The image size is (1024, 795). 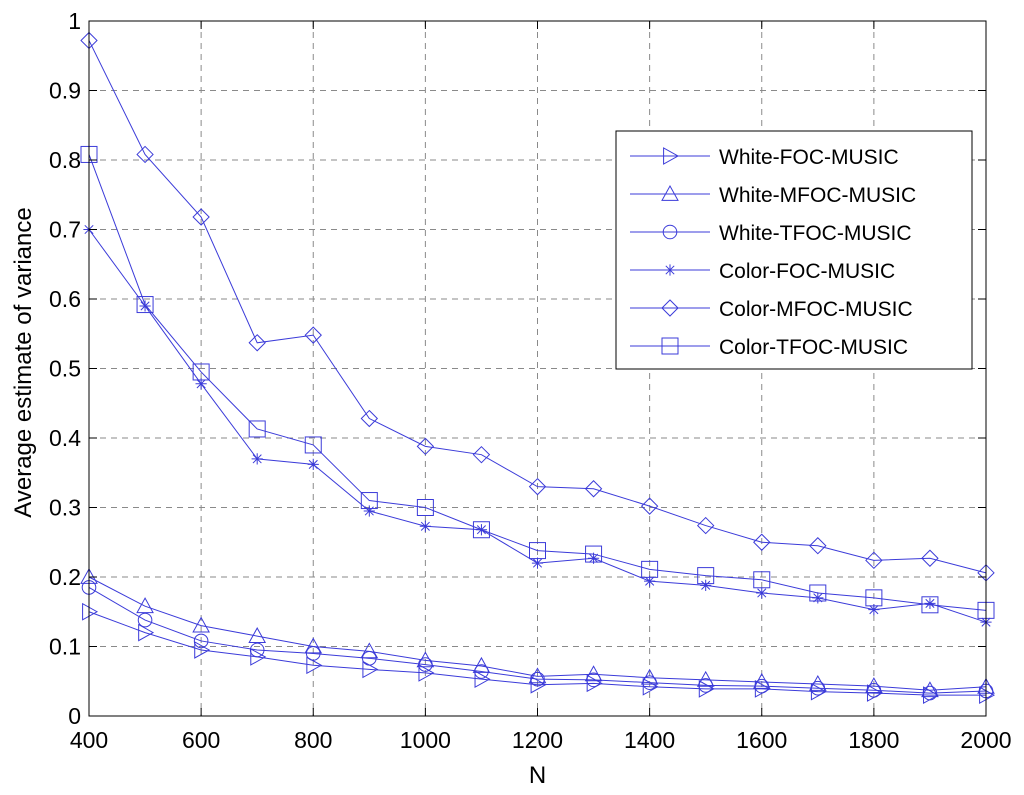 I want to click on series-white-tfoc-music, so click(x=537, y=640).